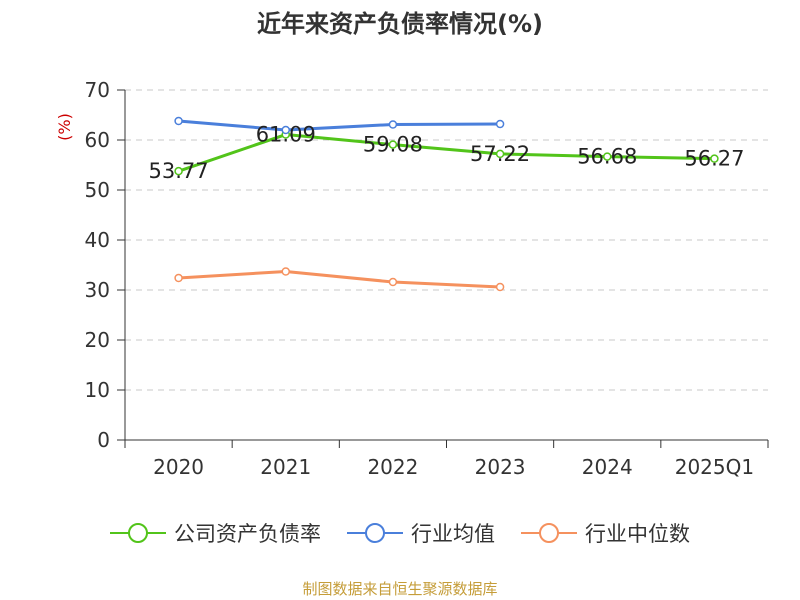 This screenshot has height=600, width=800. What do you see at coordinates (400, 24) in the screenshot?
I see `chart-title: 近年来资产负债率情况(%)` at bounding box center [400, 24].